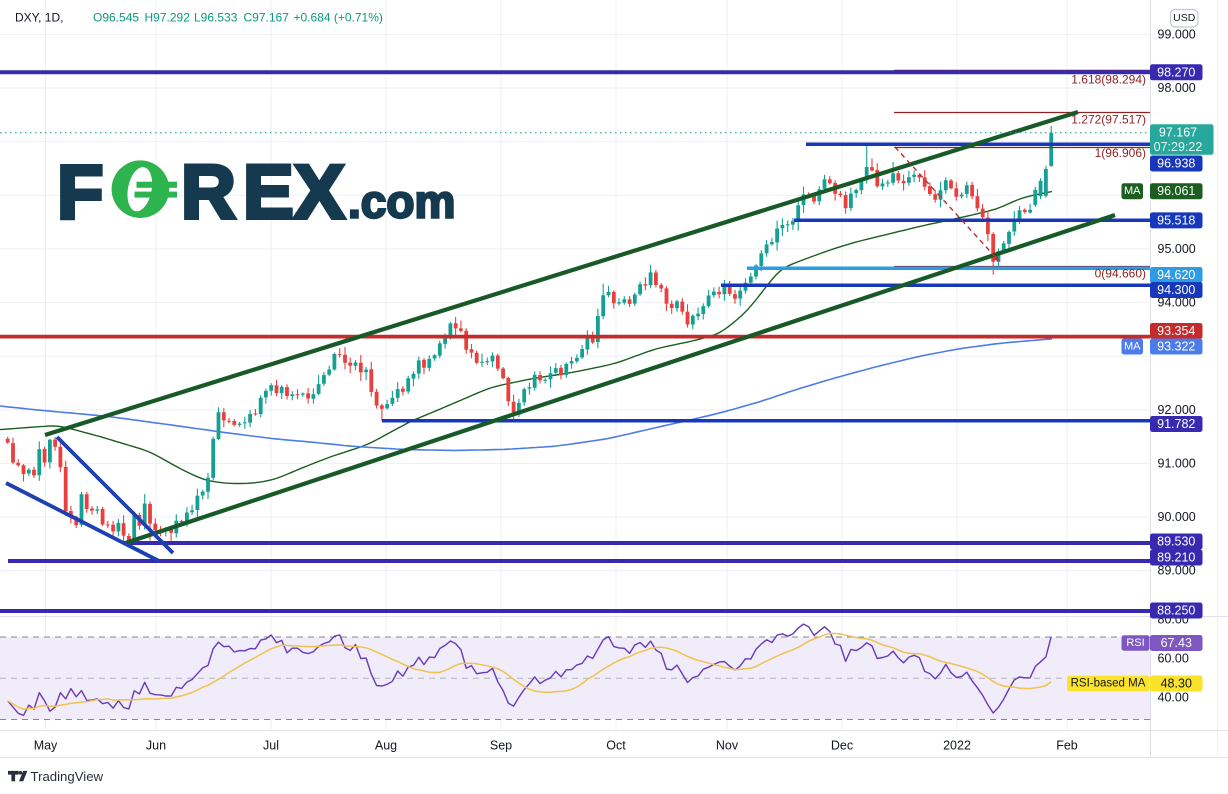  What do you see at coordinates (208, 192) in the screenshot?
I see `svg-text: R` at bounding box center [208, 192].